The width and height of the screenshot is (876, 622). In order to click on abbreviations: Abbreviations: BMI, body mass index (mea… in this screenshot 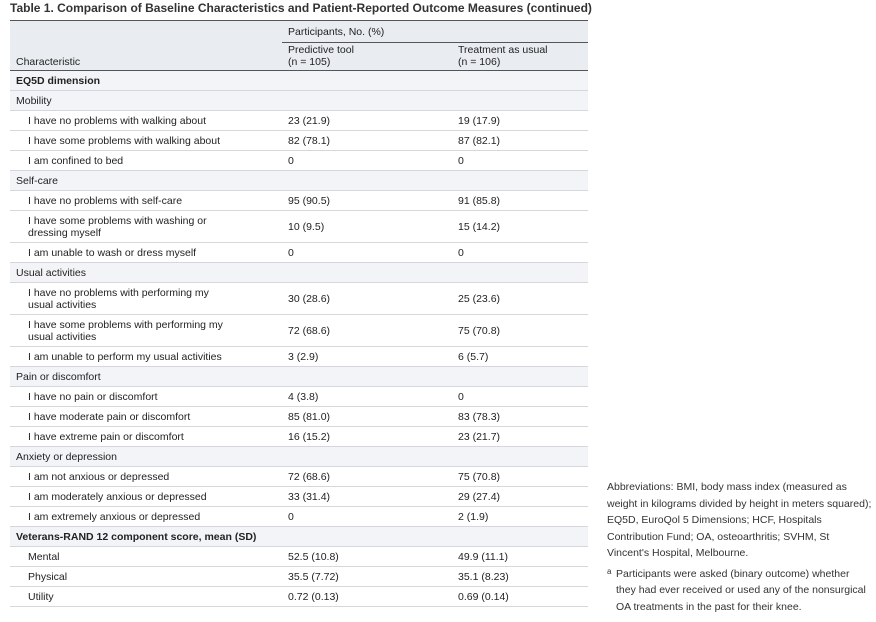, I will do `click(739, 520)`.